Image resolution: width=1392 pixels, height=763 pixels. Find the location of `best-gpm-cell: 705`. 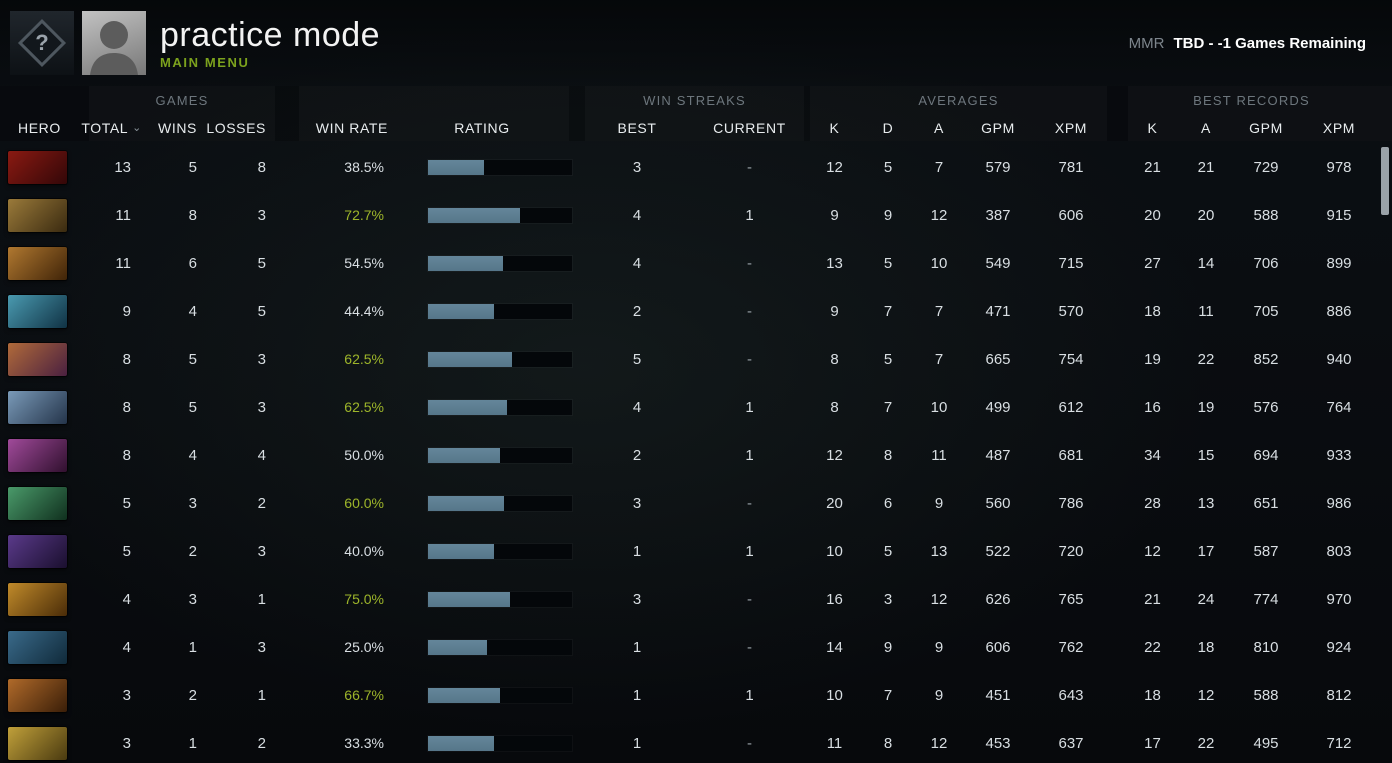

best-gpm-cell: 705 is located at coordinates (1266, 311).